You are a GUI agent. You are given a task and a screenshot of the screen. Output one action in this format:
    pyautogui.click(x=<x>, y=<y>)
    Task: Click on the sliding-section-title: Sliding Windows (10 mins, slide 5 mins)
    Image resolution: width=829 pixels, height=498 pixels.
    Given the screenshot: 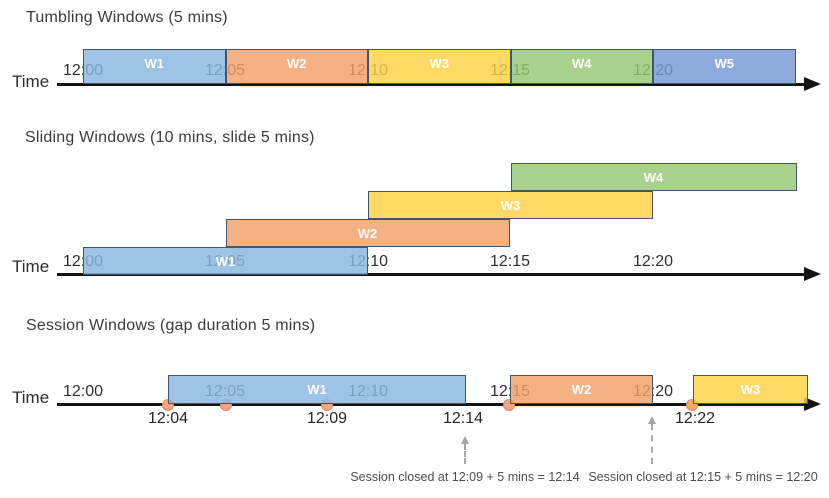 What is the action you would take?
    pyautogui.click(x=170, y=137)
    